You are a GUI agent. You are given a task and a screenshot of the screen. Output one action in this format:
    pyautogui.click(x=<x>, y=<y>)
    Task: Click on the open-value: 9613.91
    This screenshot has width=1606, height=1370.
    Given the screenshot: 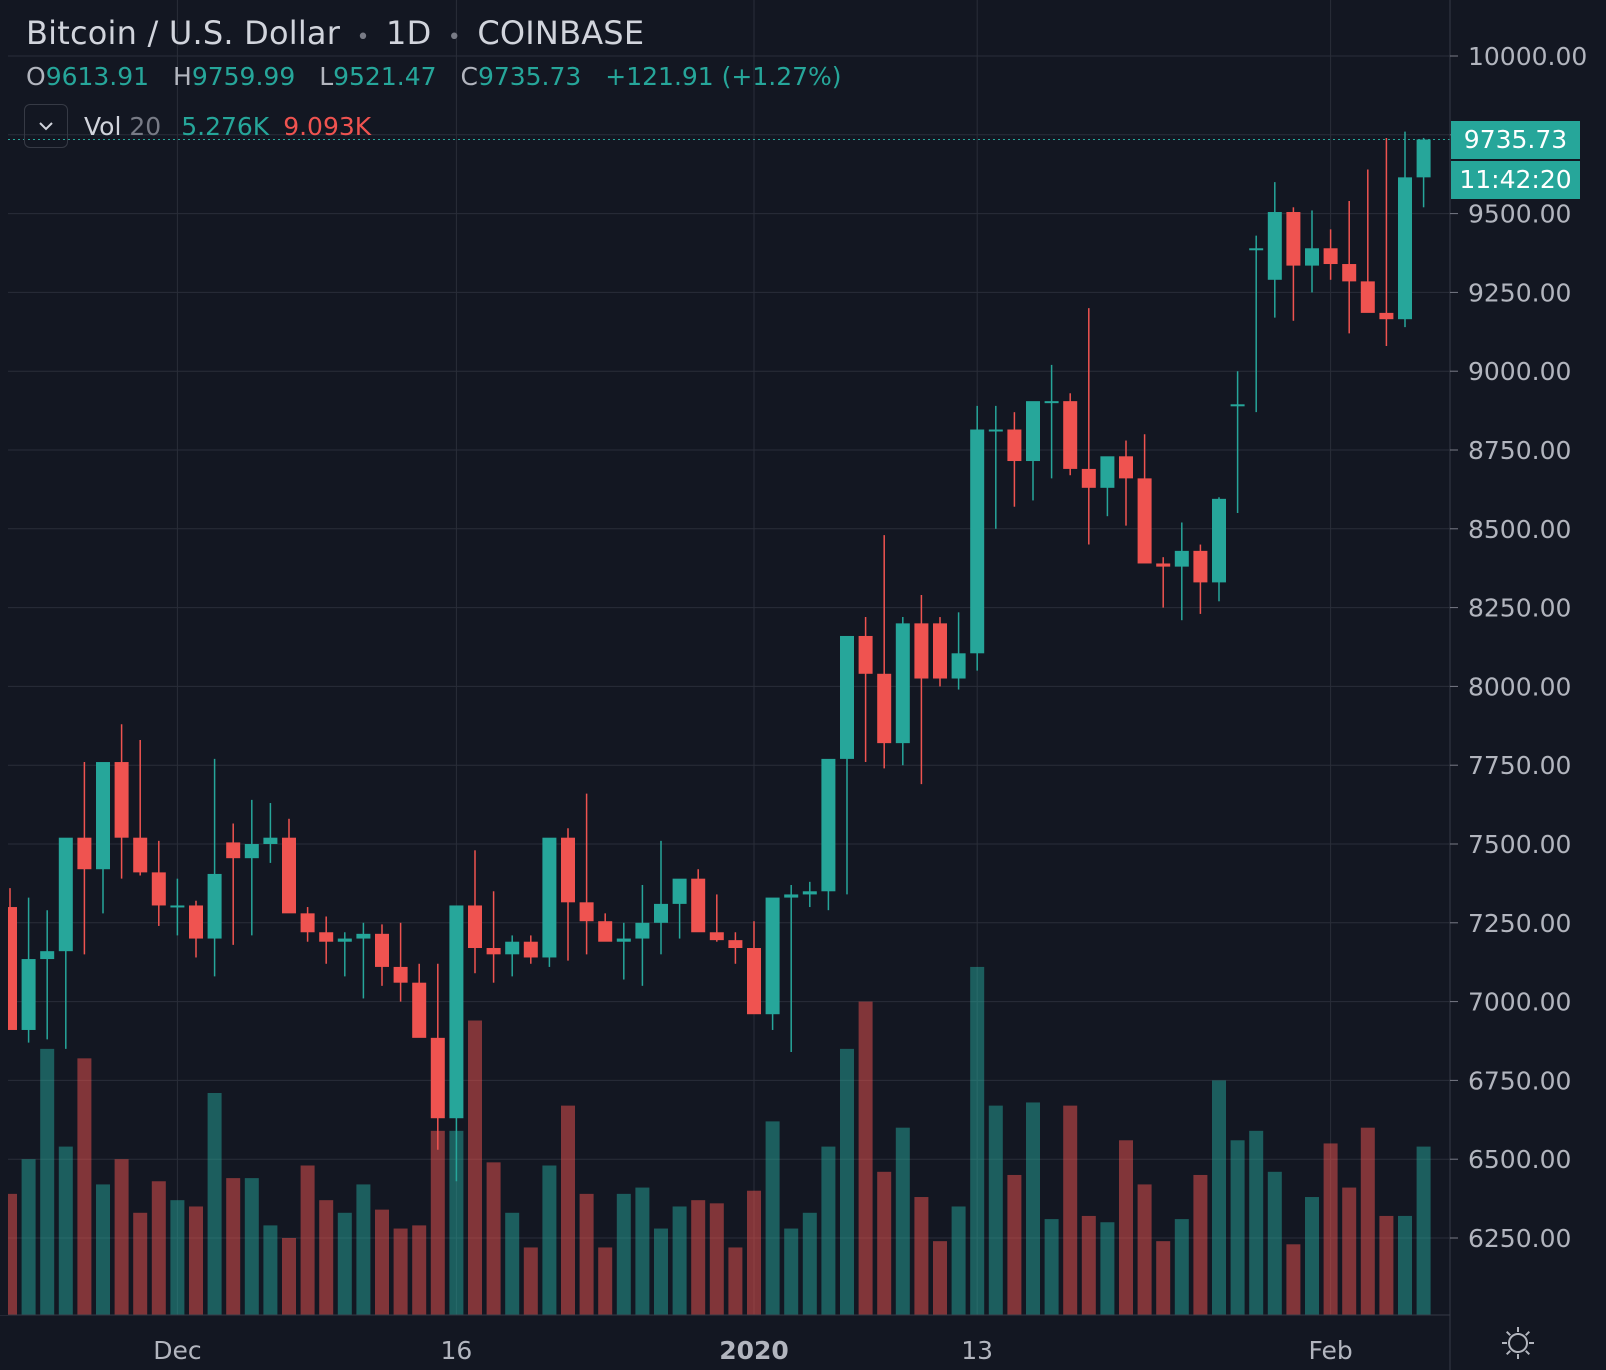 What is the action you would take?
    pyautogui.click(x=97, y=76)
    